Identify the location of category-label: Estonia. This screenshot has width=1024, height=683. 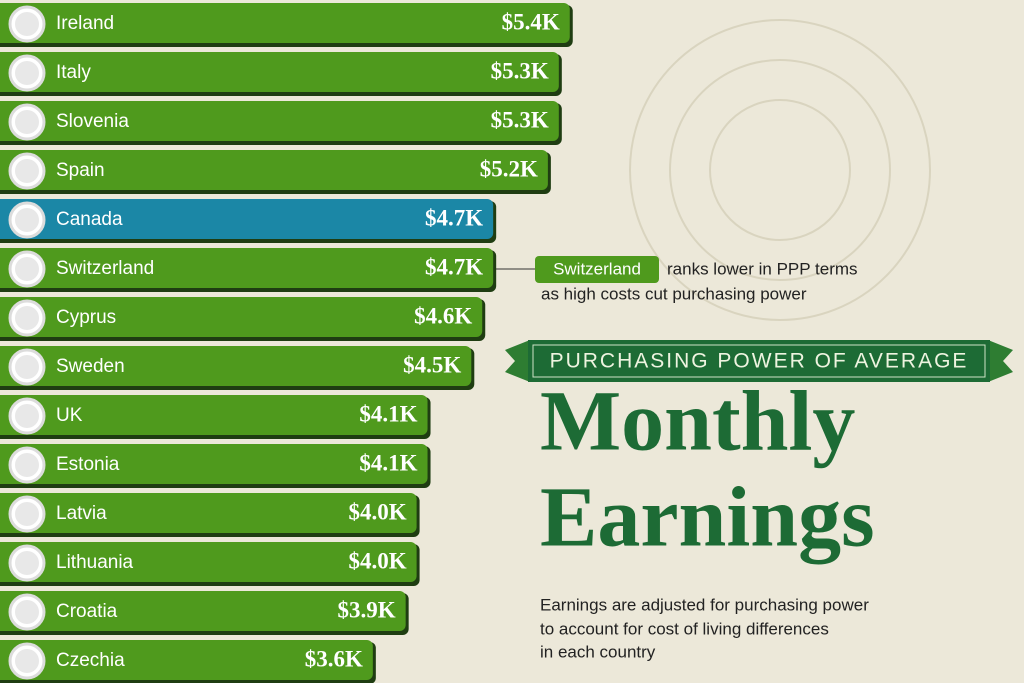
(88, 464).